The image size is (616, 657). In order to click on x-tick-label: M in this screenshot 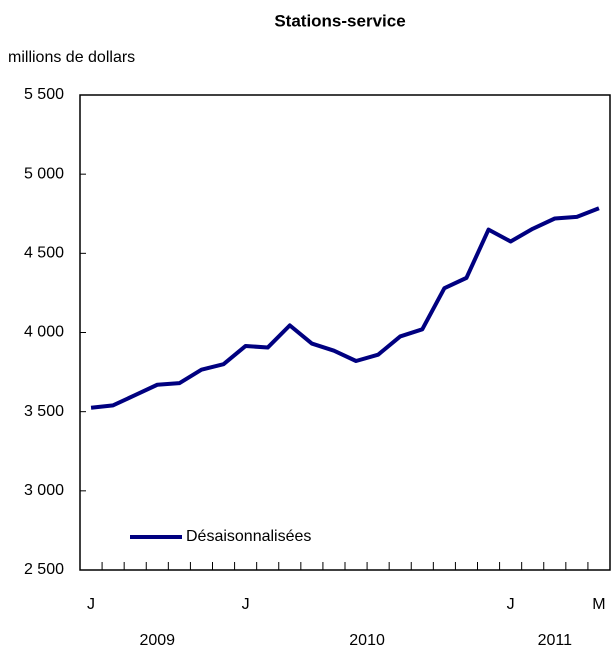, I will do `click(598, 604)`.